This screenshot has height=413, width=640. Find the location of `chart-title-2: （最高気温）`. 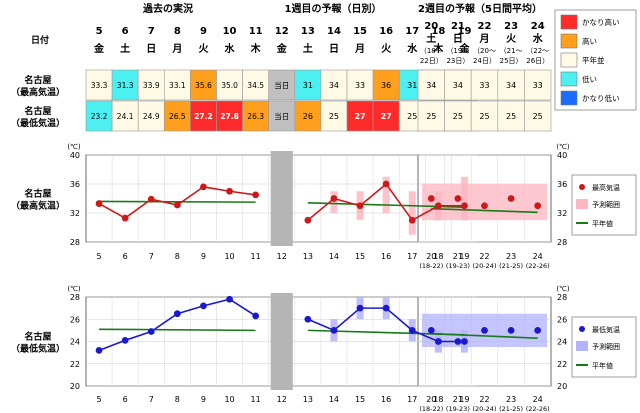

chart-title-2: （最高気温） is located at coordinates (38, 206).